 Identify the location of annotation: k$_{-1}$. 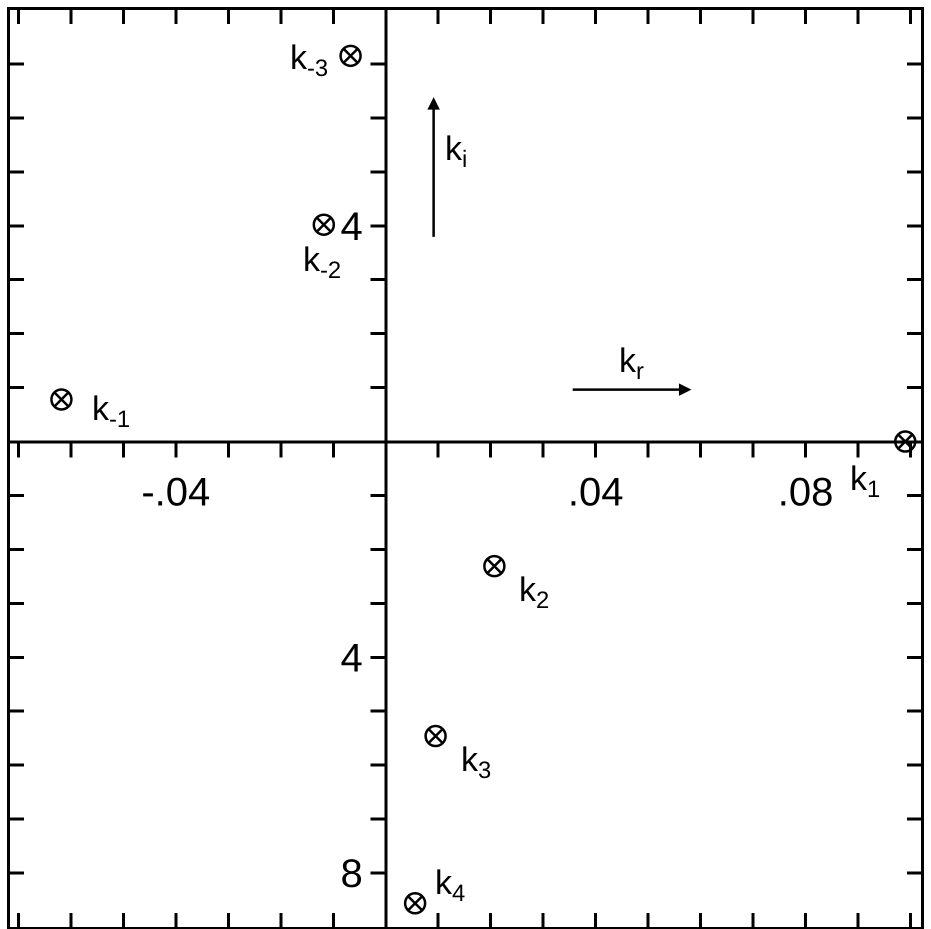
(111, 412).